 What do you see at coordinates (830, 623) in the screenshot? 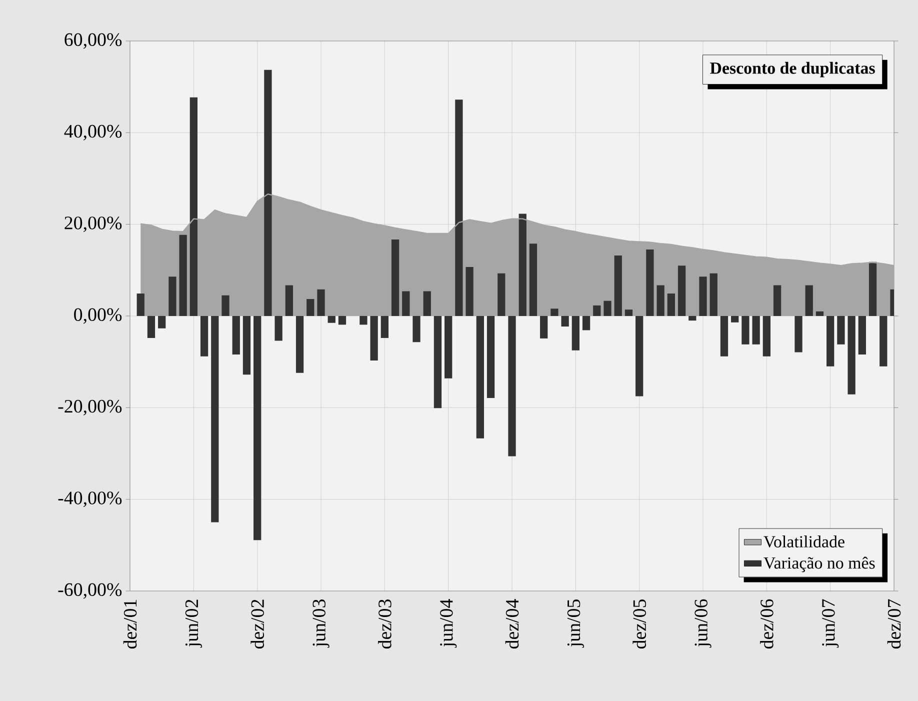
I see `x-tick-label: jun/07` at bounding box center [830, 623].